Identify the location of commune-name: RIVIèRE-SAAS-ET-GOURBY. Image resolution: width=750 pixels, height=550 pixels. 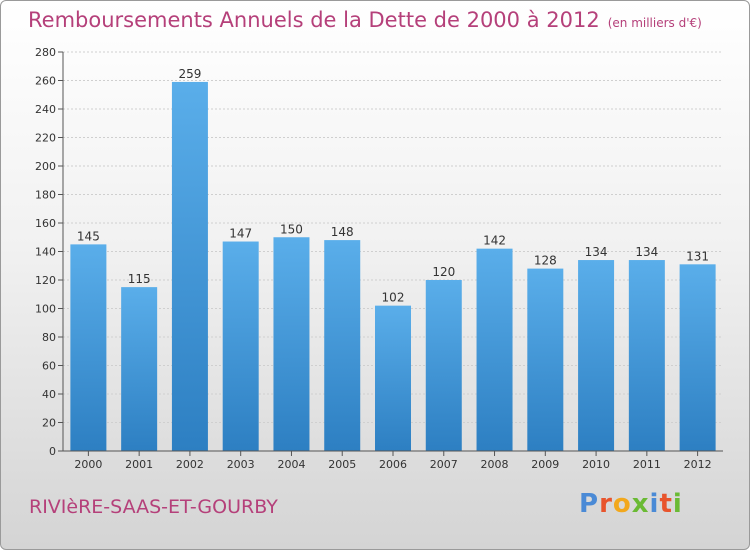
(153, 507).